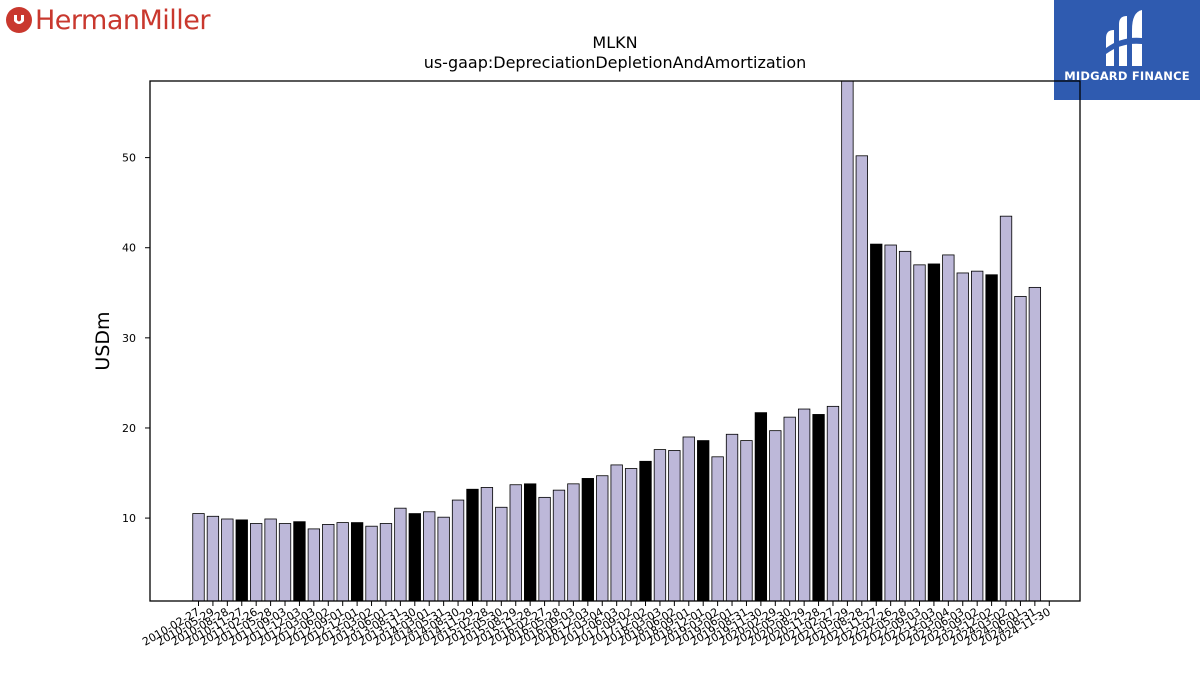 The image size is (1200, 675). Describe the element at coordinates (129, 158) in the screenshot. I see `y-tick-label: 50` at that location.